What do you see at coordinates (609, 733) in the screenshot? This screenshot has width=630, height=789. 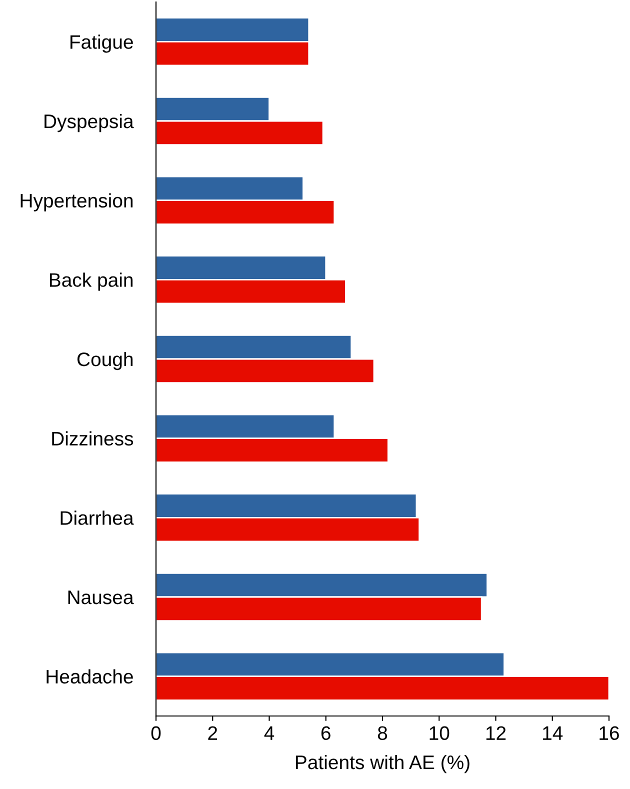 I see `x-tick-label: 16` at bounding box center [609, 733].